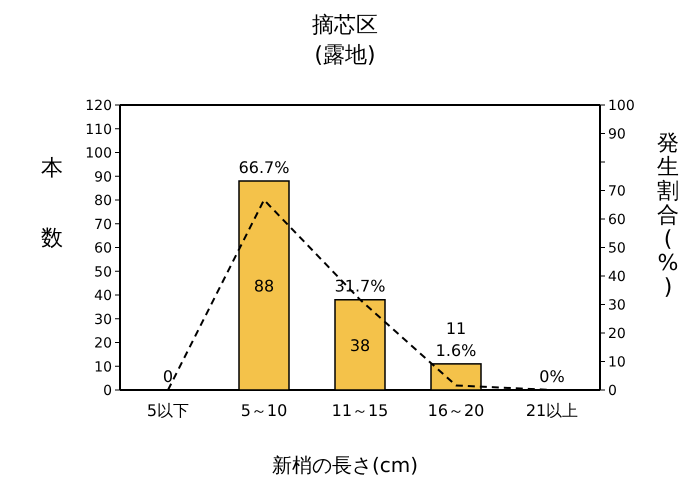 This screenshot has width=687, height=487. Describe the element at coordinates (617, 192) in the screenshot. I see `y2-tick-label: 70` at that location.